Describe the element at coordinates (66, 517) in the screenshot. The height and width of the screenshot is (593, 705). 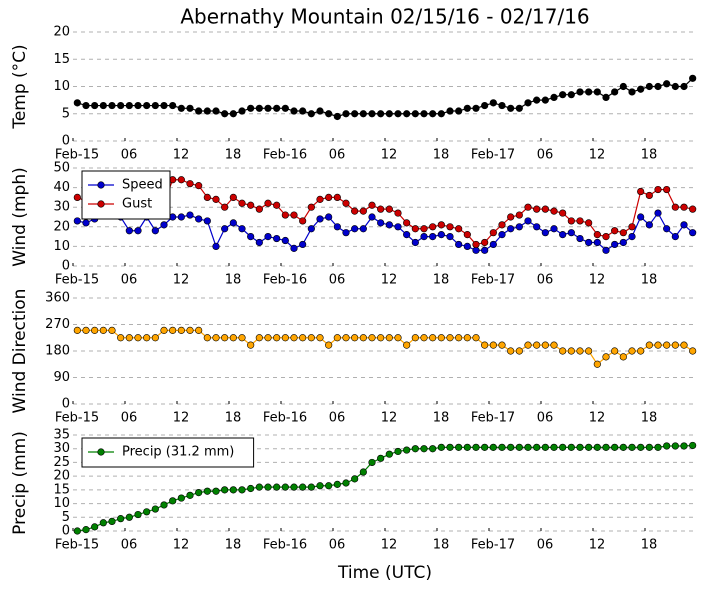
I see `y-tick-label: 5` at that location.